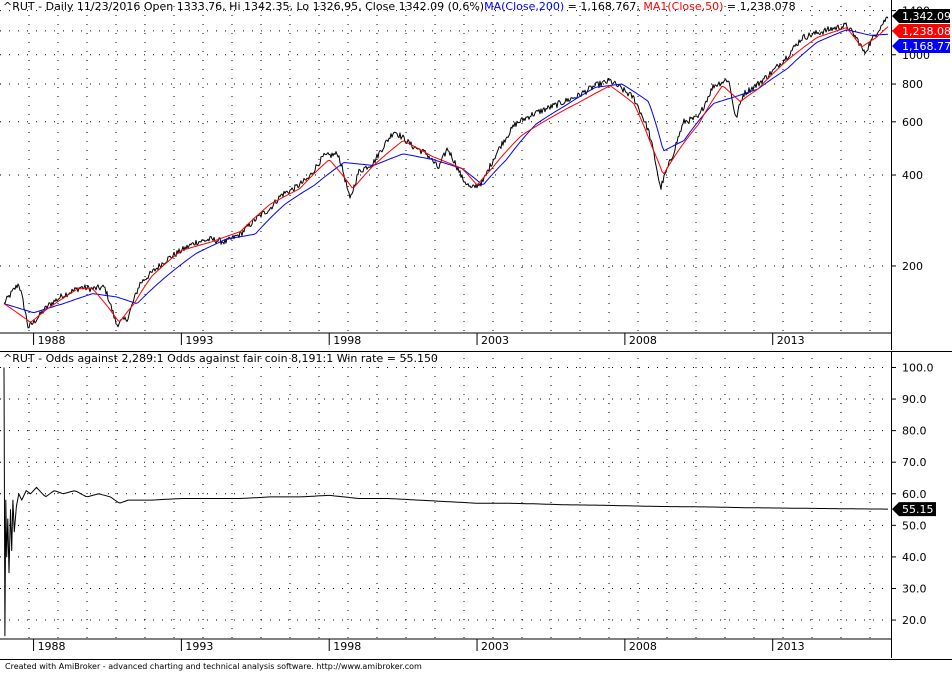 Image resolution: width=952 pixels, height=674 pixels. I want to click on price-label-box: 1,342.09, so click(921, 16).